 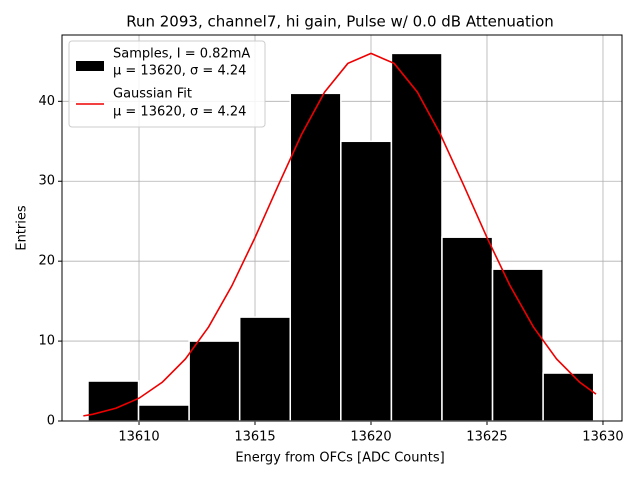 What do you see at coordinates (46, 181) in the screenshot?
I see `y-tick-label: 30` at bounding box center [46, 181].